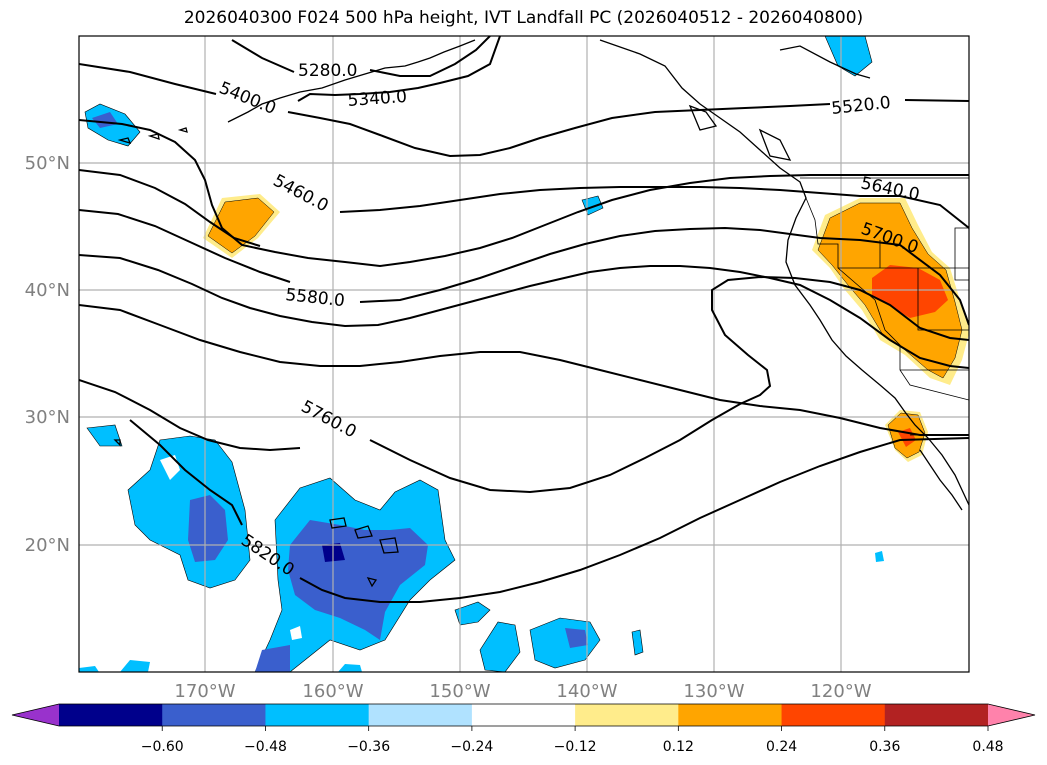 This screenshot has width=1047, height=765. What do you see at coordinates (162, 747) in the screenshot?
I see `colorbar-tick-label: −0.60` at bounding box center [162, 747].